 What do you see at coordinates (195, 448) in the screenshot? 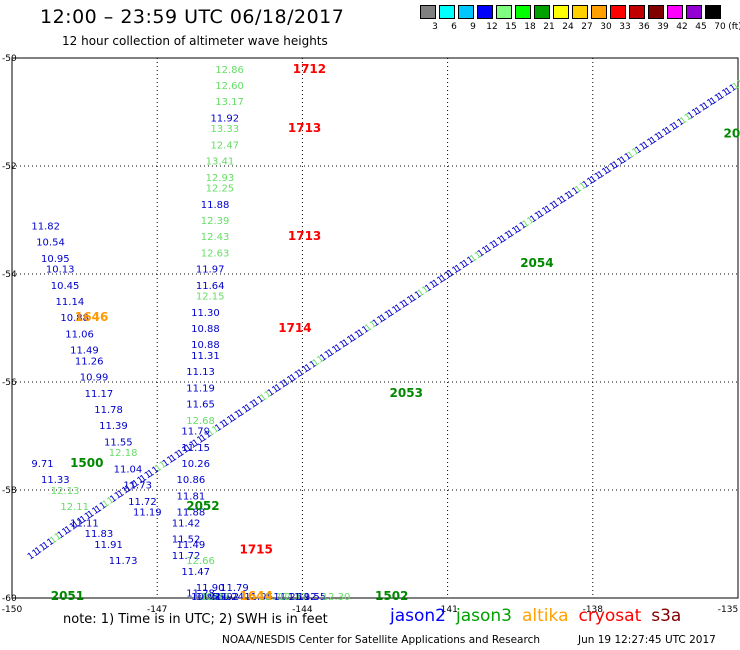
I see `swh-value-label: 11.15` at bounding box center [195, 448].